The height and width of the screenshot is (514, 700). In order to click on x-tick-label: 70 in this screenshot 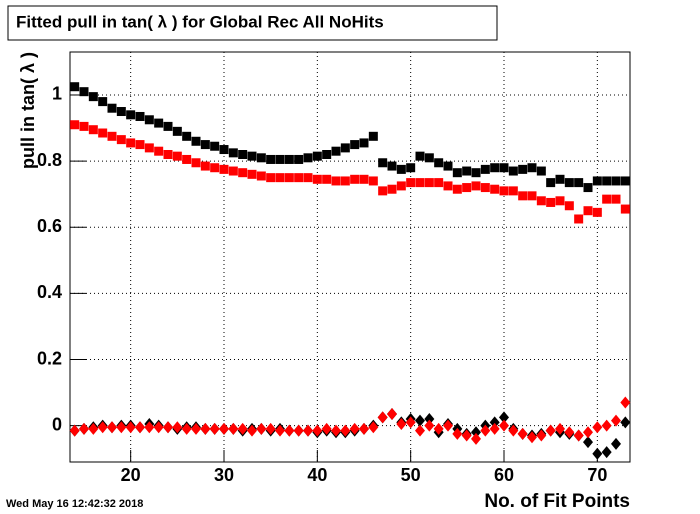, I will do `click(597, 475)`.